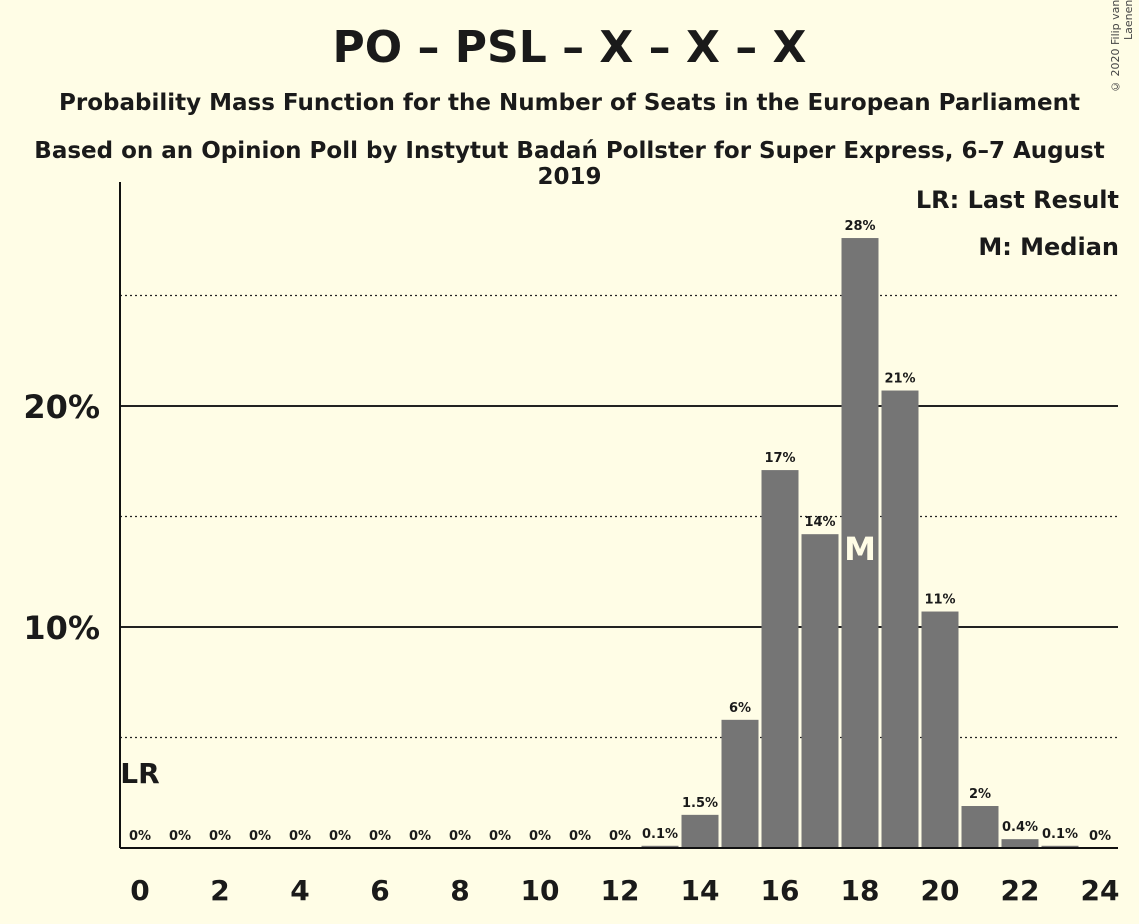  What do you see at coordinates (939, 600) in the screenshot?
I see `data-label: 11%` at bounding box center [939, 600].